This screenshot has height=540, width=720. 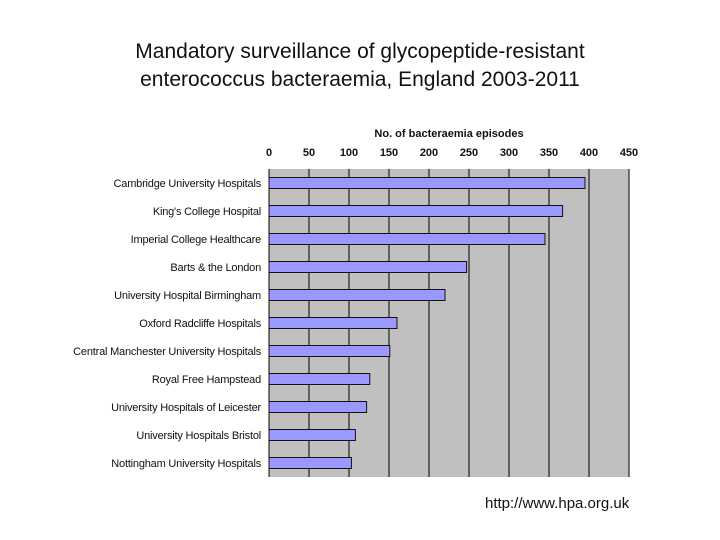 What do you see at coordinates (206, 380) in the screenshot?
I see `category-label: Royal Free Hampstead` at bounding box center [206, 380].